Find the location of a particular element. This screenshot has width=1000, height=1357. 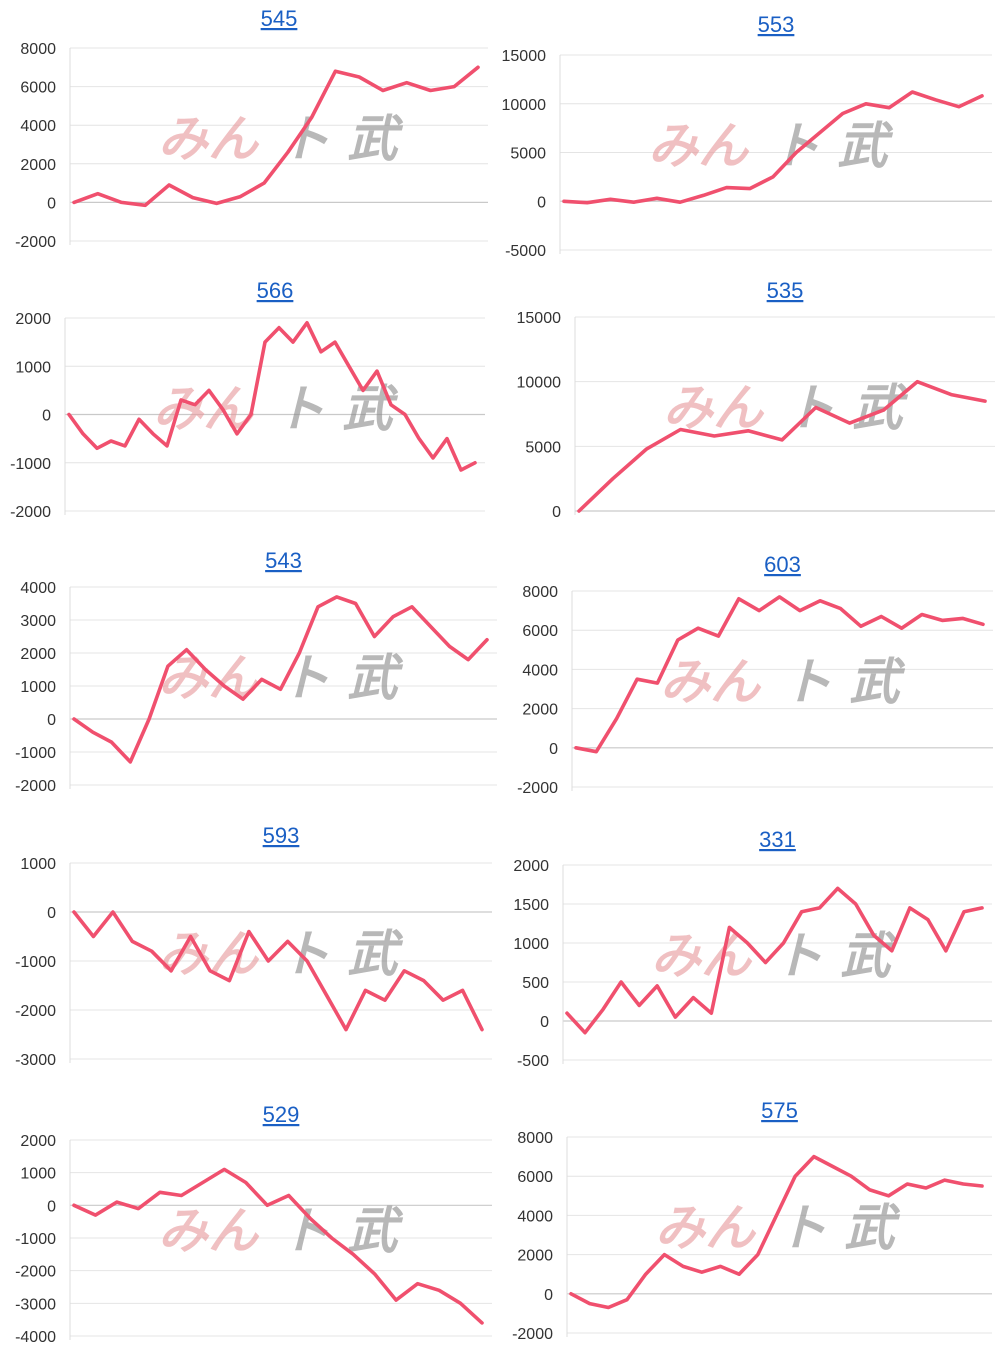

y-tick-label: -3000 is located at coordinates (35, 1304).